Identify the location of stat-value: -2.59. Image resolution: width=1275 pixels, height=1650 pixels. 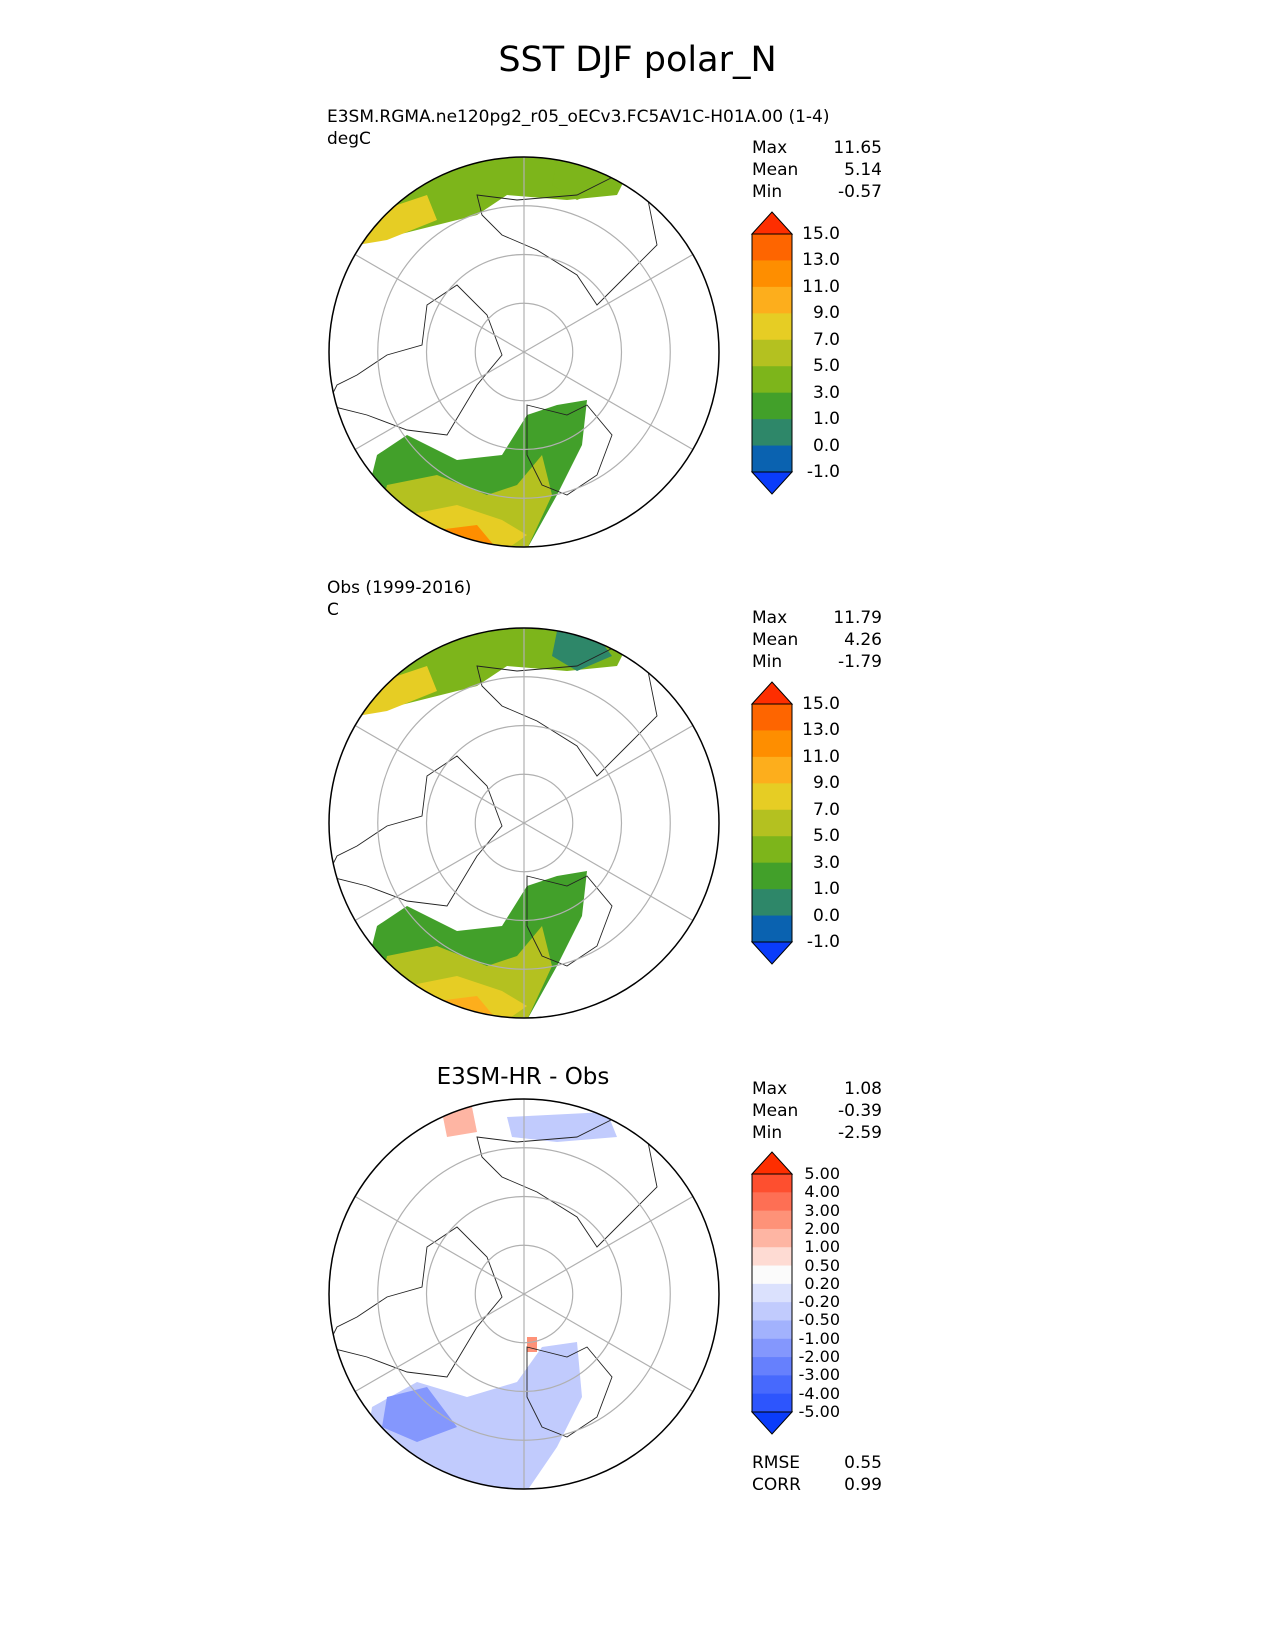
(860, 1133).